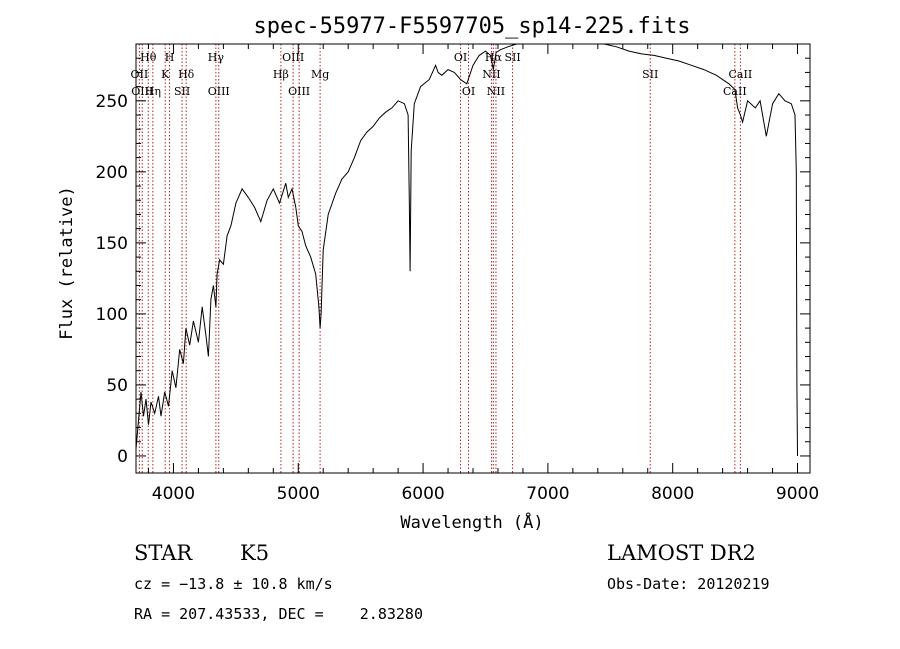 This screenshot has width=900, height=649. What do you see at coordinates (112, 244) in the screenshot?
I see `y-tick-label: 150` at bounding box center [112, 244].